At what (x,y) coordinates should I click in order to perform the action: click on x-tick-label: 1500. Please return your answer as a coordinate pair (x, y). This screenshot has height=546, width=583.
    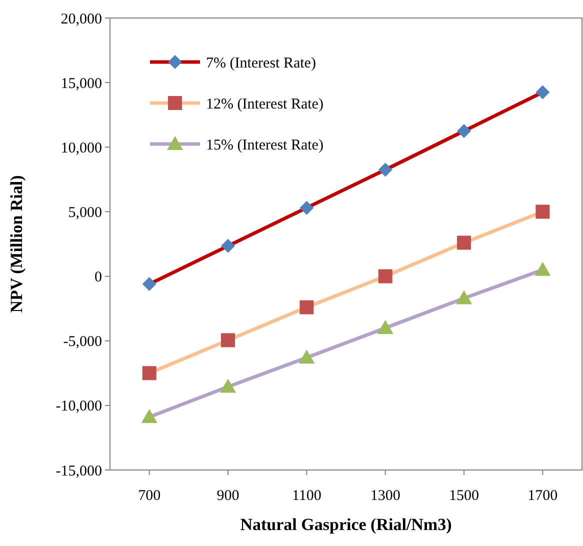
    Looking at the image, I should click on (464, 496).